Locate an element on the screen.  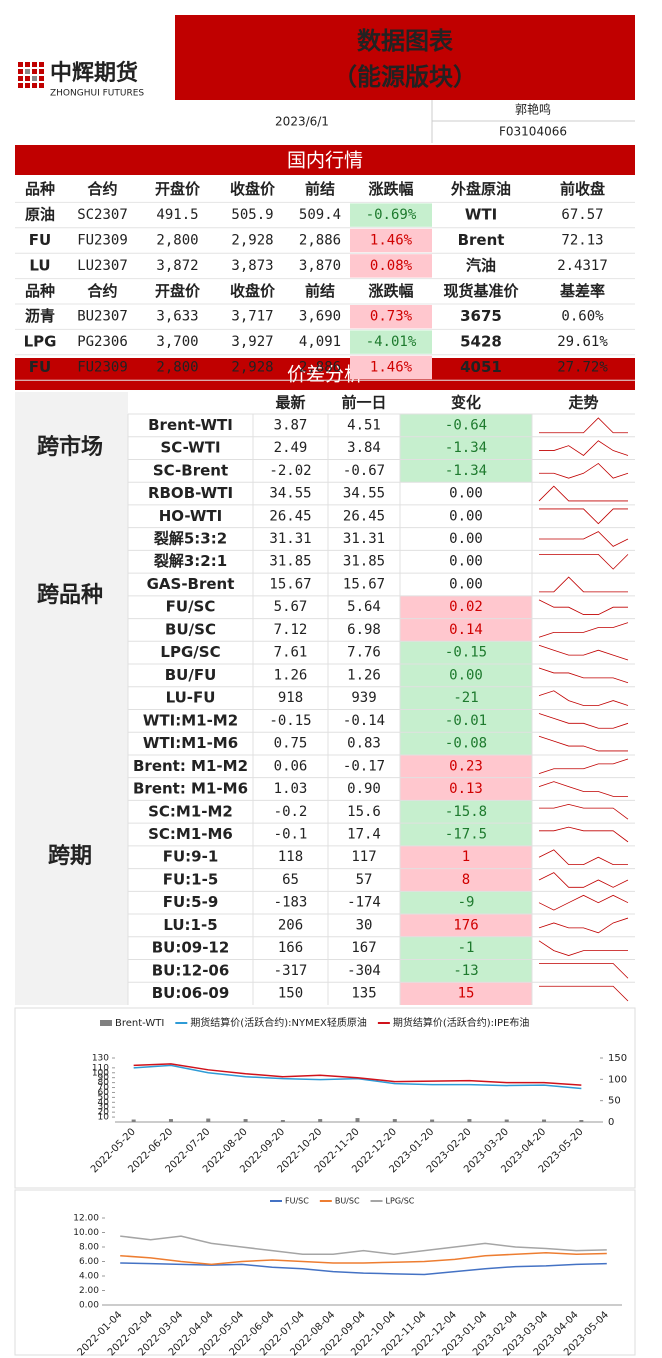
cell: -0.15 is located at coordinates (466, 653).